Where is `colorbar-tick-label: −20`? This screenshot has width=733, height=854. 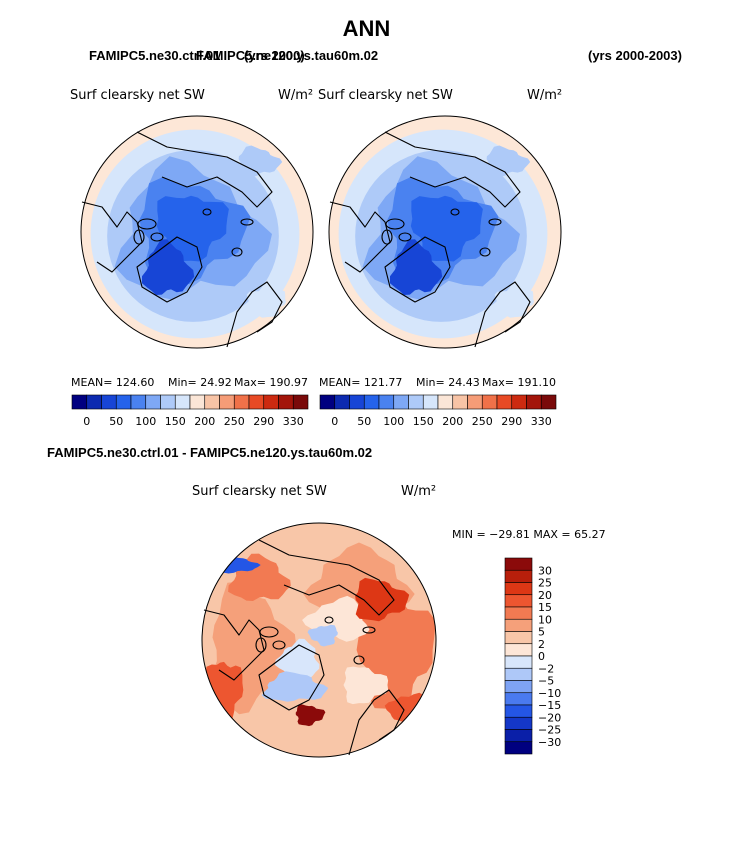
colorbar-tick-label: −20 is located at coordinates (549, 717).